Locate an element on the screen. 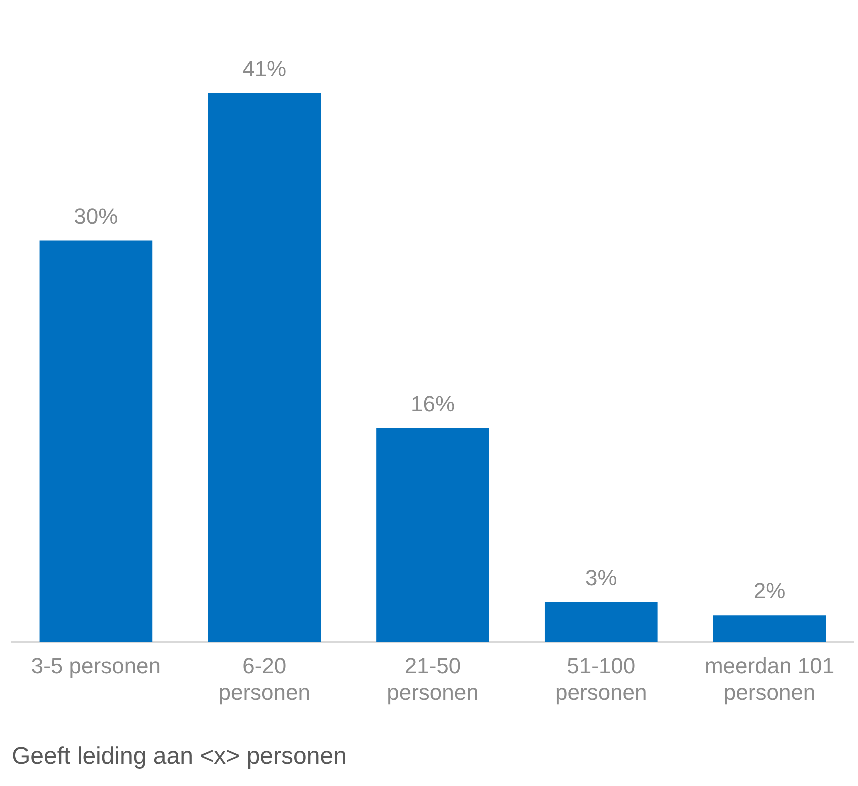  x-tick-label: 6-20 personen is located at coordinates (264, 680).